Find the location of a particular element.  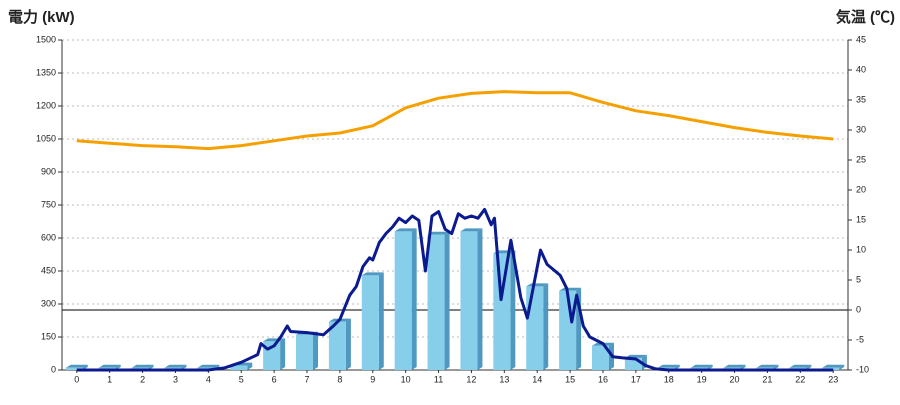

x-tick-label: 14 is located at coordinates (537, 379).